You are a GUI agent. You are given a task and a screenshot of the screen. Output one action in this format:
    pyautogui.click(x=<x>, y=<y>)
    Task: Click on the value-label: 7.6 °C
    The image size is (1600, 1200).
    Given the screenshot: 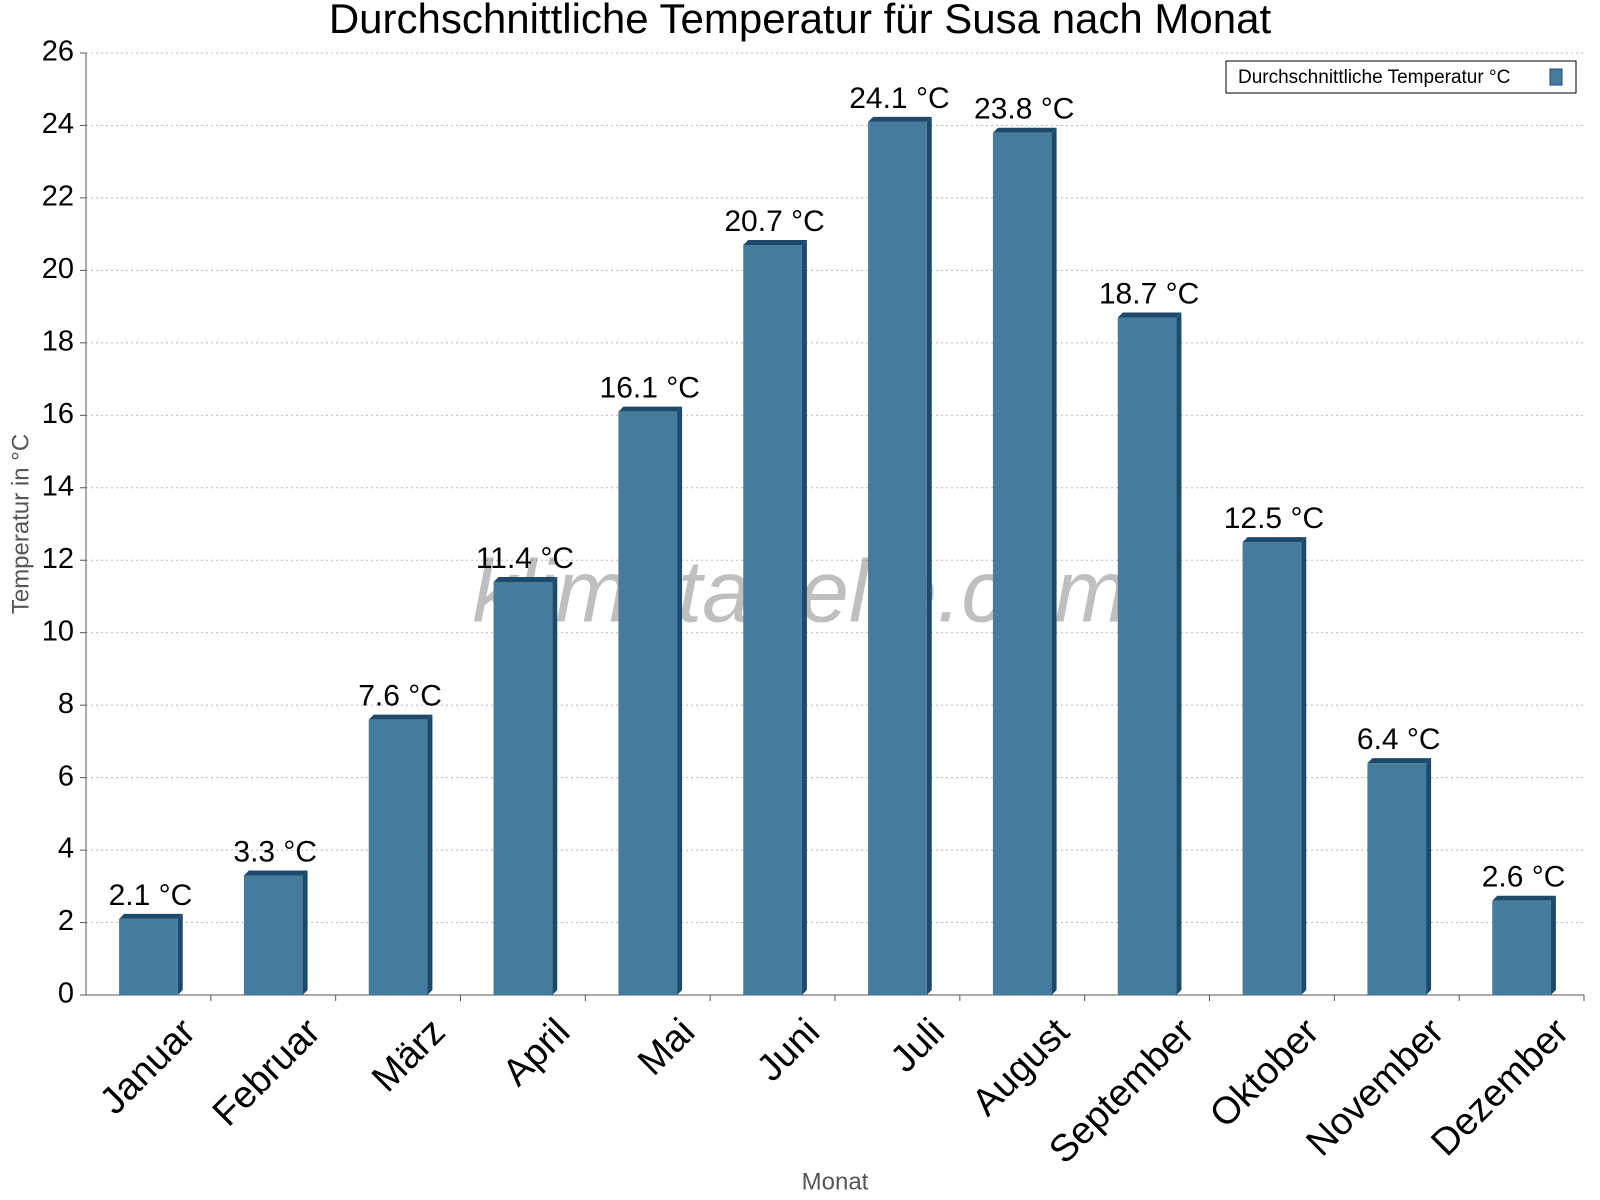 What is the action you would take?
    pyautogui.click(x=400, y=696)
    